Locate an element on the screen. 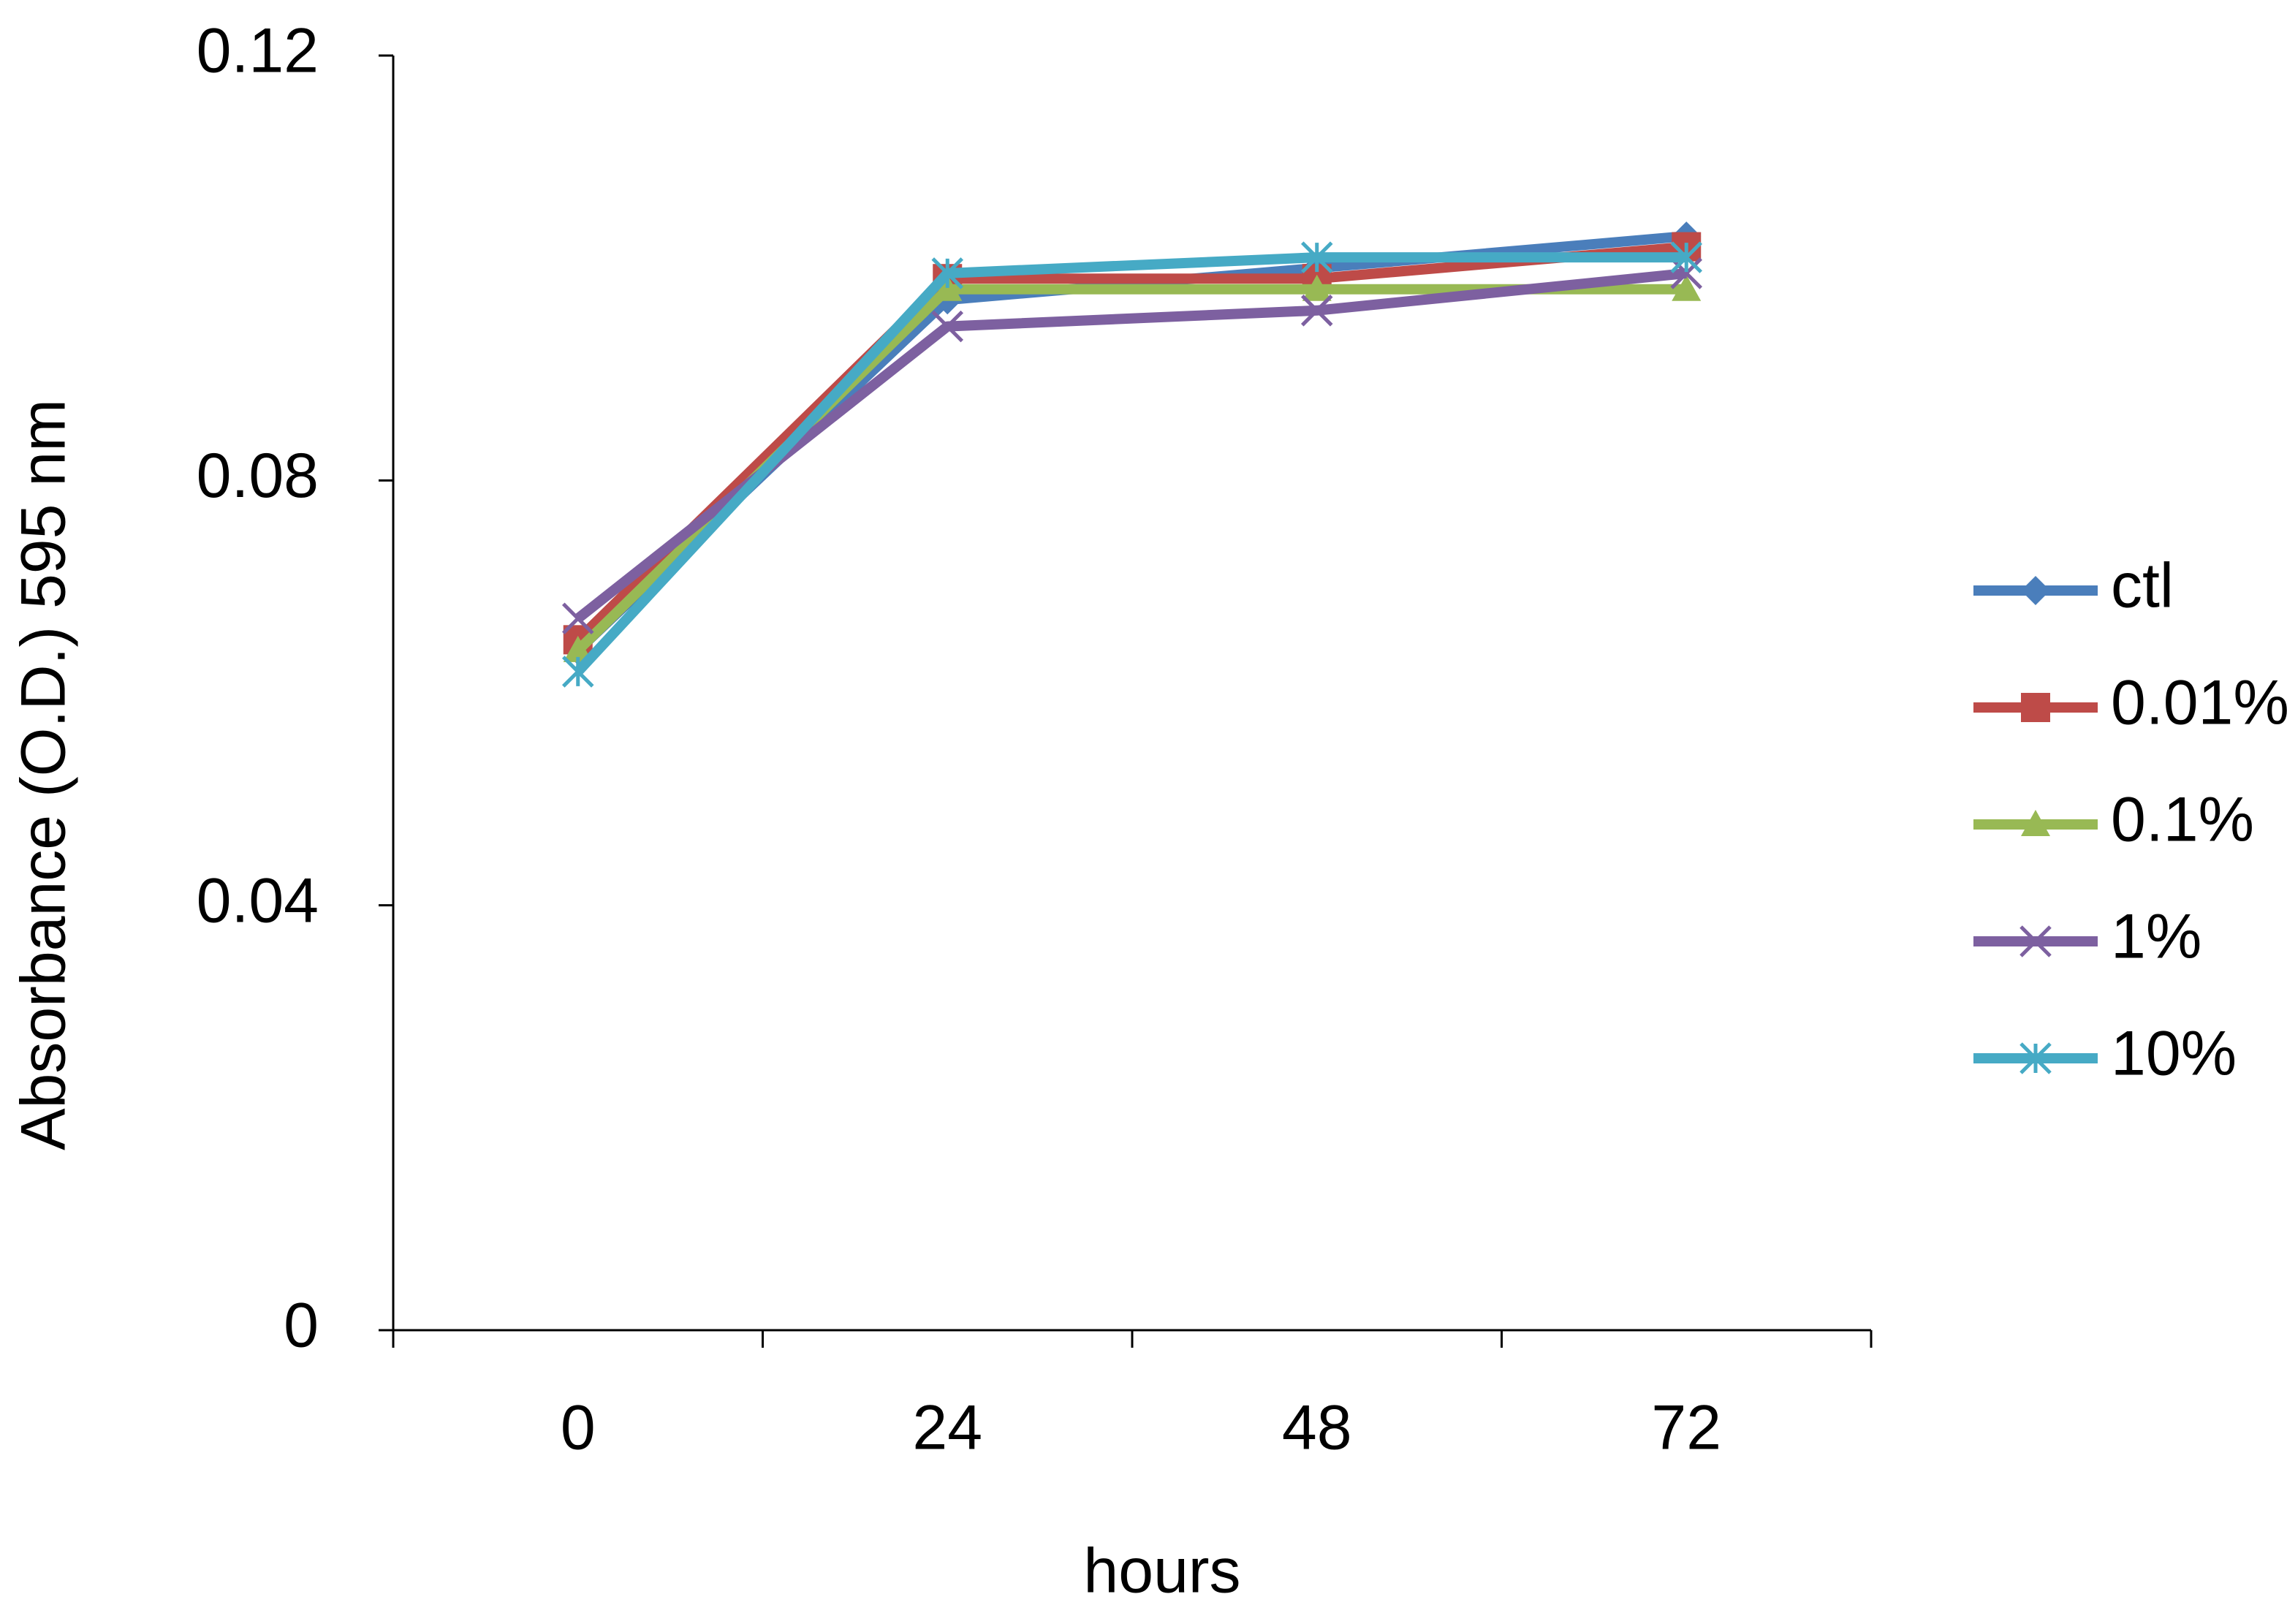 The height and width of the screenshot is (1624, 2287). x-tick-label: 24 is located at coordinates (947, 1428).